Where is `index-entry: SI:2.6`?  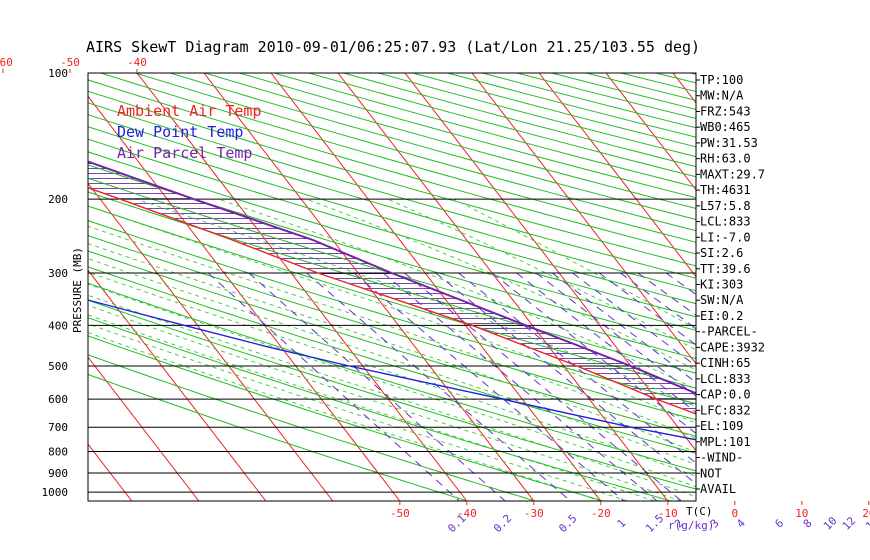
index-entry: SI:2.6 is located at coordinates (721, 253).